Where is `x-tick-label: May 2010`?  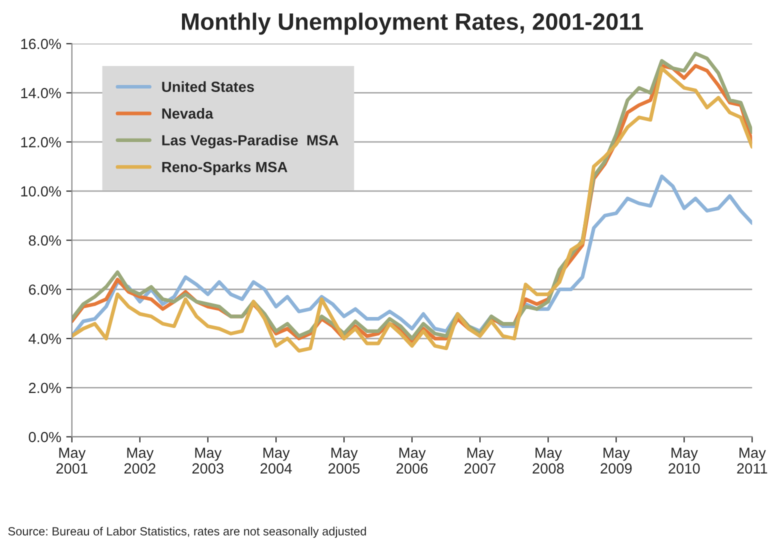
x-tick-label: May 2010 is located at coordinates (684, 461).